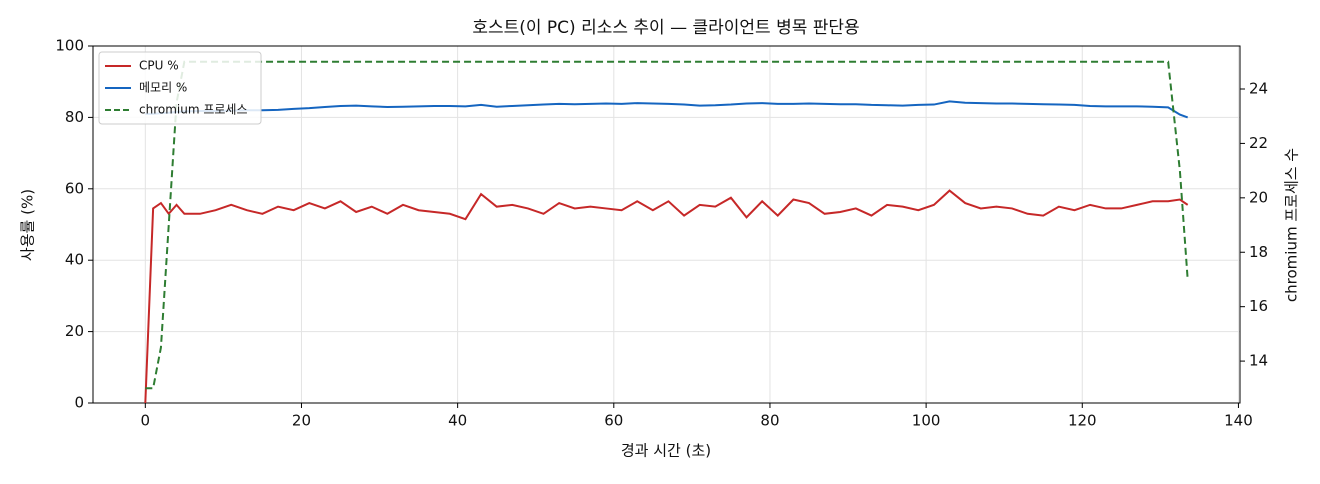 Image resolution: width=1320 pixels, height=484 pixels. I want to click on legend-label: chromium 프로세스, so click(193, 110).